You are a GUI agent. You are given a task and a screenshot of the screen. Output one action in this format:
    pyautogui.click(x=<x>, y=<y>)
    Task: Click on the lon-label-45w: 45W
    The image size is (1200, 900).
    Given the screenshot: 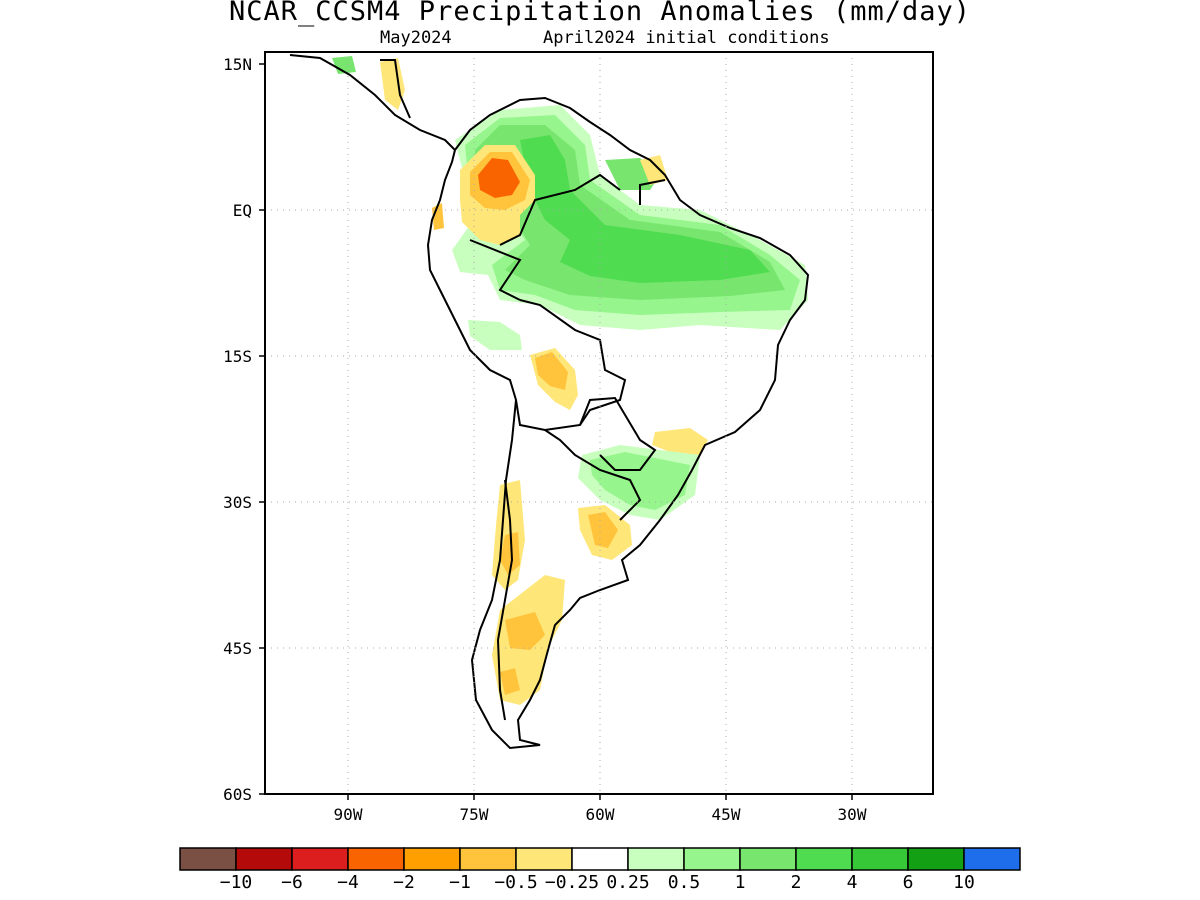 What is the action you would take?
    pyautogui.click(x=726, y=814)
    